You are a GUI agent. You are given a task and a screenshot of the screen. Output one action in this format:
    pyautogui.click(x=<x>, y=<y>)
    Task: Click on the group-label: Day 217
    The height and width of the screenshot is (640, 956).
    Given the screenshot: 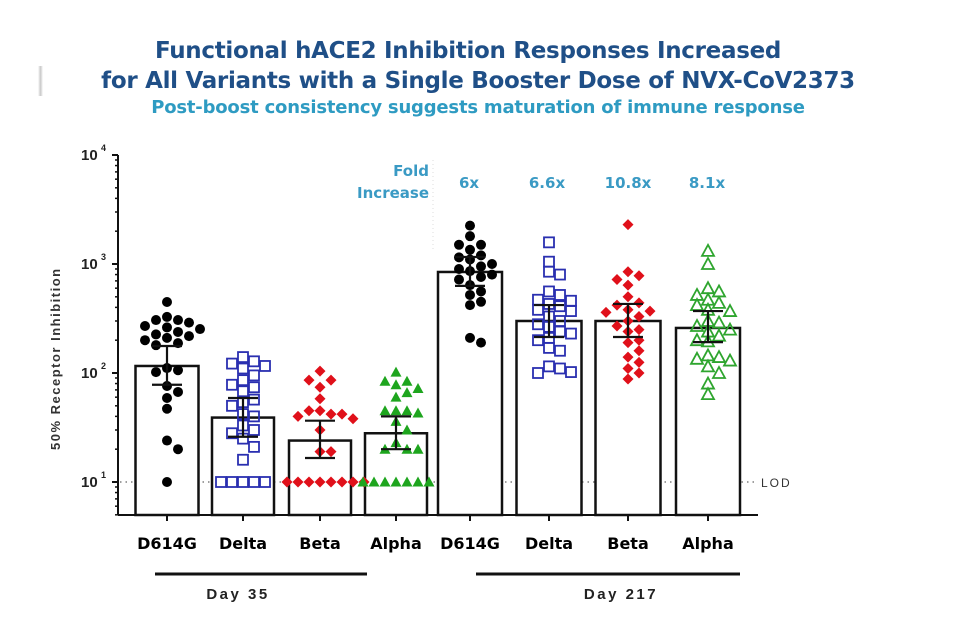 What is the action you would take?
    pyautogui.click(x=621, y=594)
    